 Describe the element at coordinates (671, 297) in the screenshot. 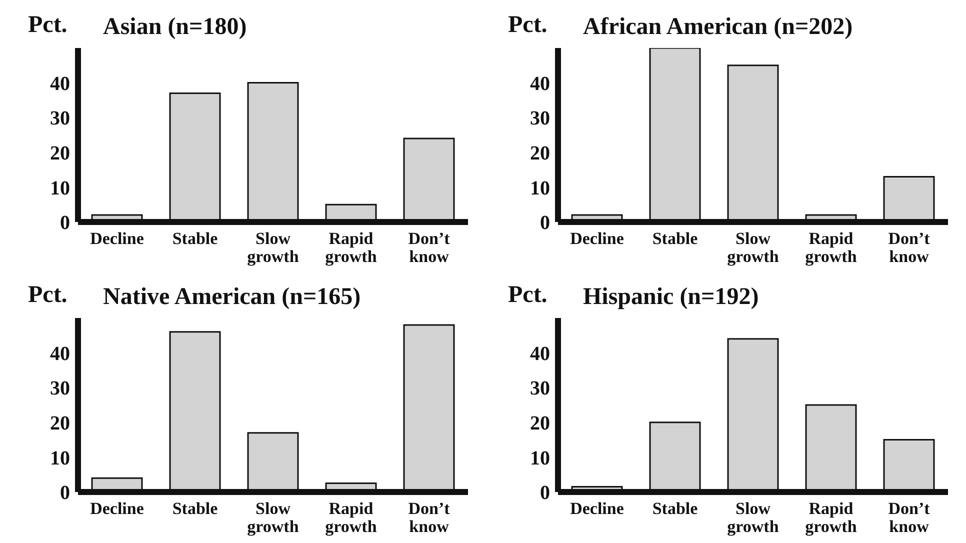

I see `chart-title: Hispanic (n=192)` at that location.